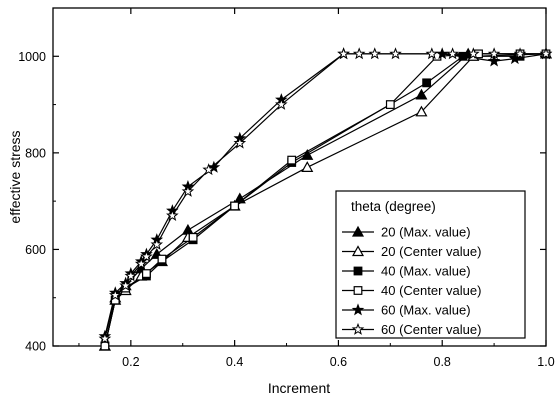 The width and height of the screenshot is (556, 398). What do you see at coordinates (431, 329) in the screenshot?
I see `legend-label: 60 (Center value)` at bounding box center [431, 329].